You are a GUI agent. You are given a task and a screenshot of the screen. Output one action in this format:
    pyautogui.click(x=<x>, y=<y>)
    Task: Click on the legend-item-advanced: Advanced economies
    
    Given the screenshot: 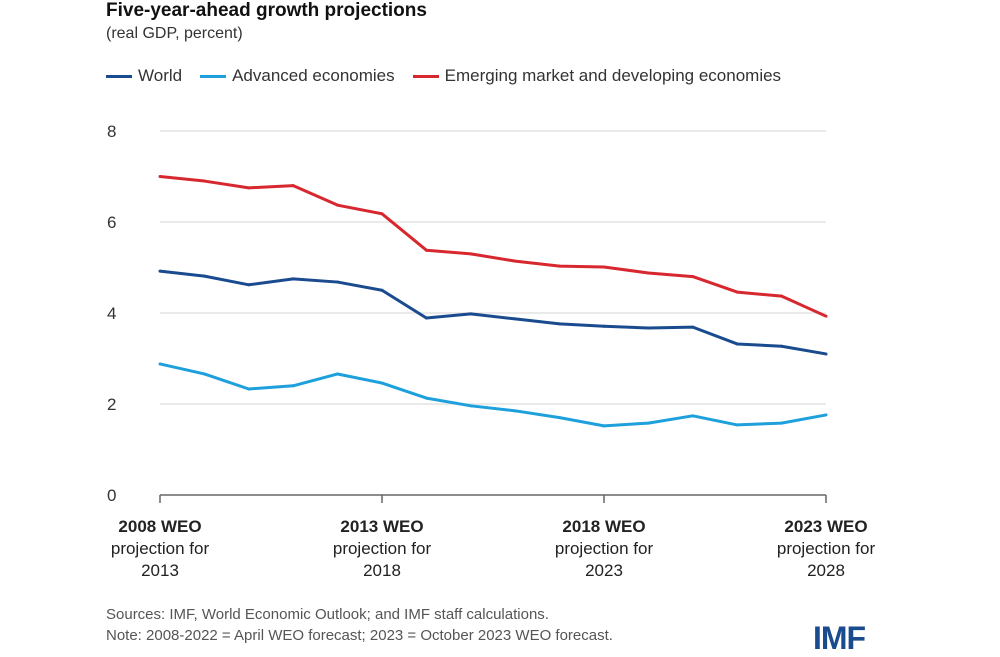 What is the action you would take?
    pyautogui.click(x=297, y=76)
    